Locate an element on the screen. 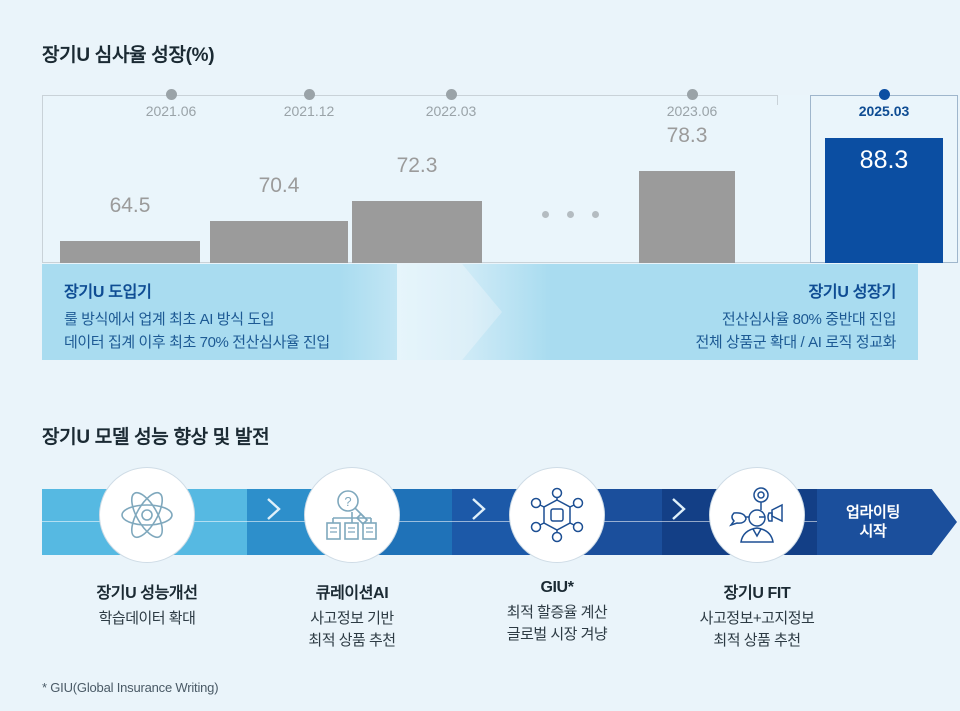 This screenshot has width=960, height=711. phase-right-line1: 전산심사율 80% 중반대 진입 is located at coordinates (809, 319).